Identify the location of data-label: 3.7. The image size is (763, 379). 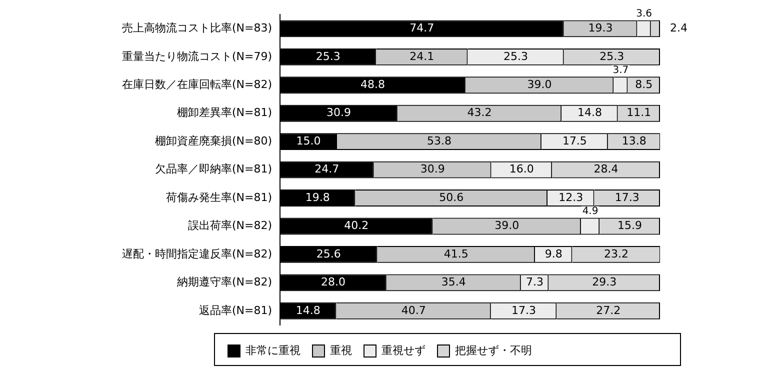
(620, 70).